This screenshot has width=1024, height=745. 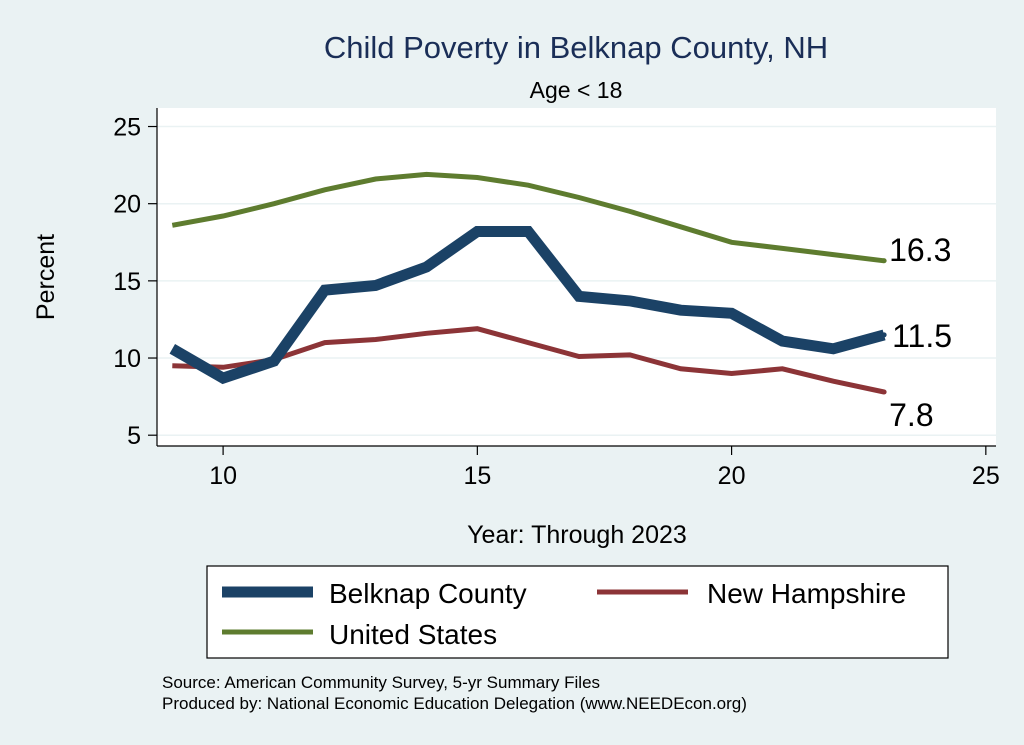 What do you see at coordinates (127, 359) in the screenshot?
I see `y-tick-label: 10` at bounding box center [127, 359].